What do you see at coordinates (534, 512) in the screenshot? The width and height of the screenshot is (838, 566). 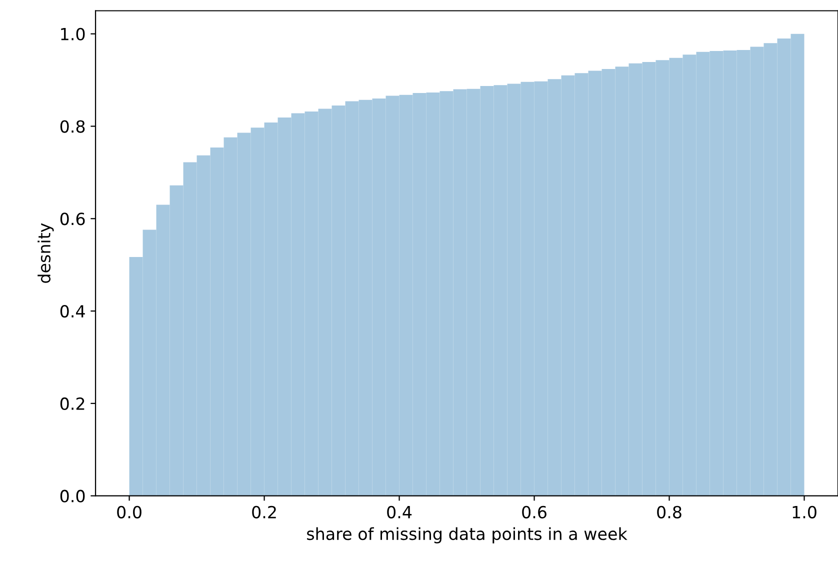 I see `x-tick-label: 0.6` at bounding box center [534, 512].